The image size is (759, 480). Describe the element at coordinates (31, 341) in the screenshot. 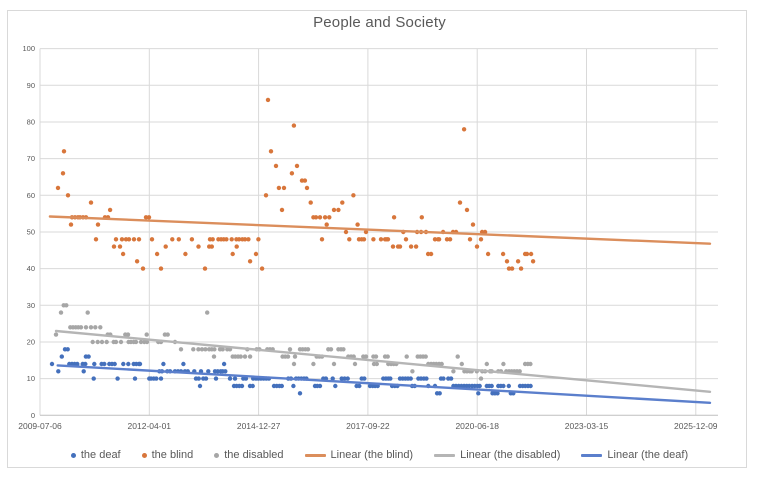

I see `y-axis-tick-label: 20` at that location.